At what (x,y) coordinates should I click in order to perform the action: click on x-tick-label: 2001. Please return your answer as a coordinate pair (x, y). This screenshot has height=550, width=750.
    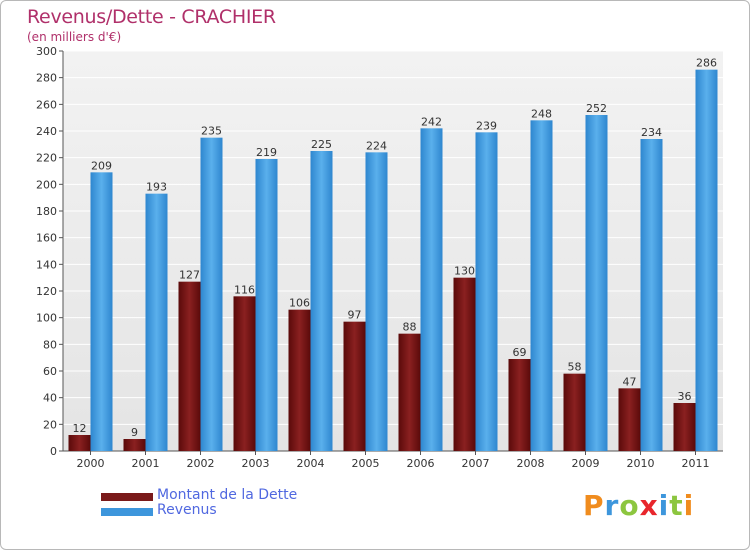
    Looking at the image, I should click on (146, 463).